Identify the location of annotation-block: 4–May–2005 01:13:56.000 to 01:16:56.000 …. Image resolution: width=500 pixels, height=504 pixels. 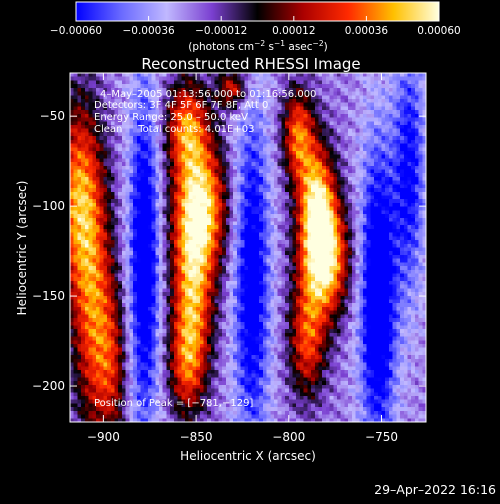
(205, 112).